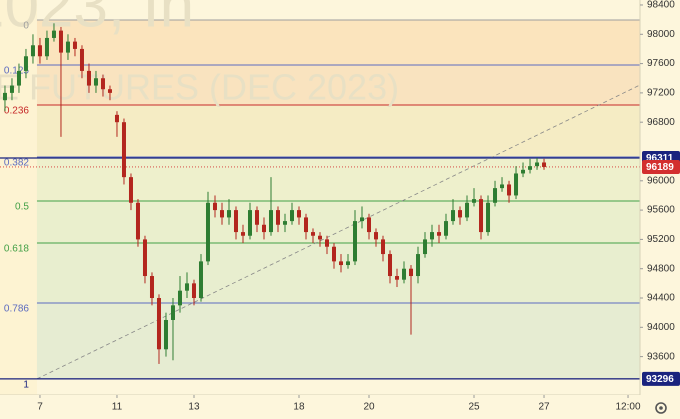 The image size is (680, 419). Describe the element at coordinates (194, 407) in the screenshot. I see `x-tick-label: 13` at that location.